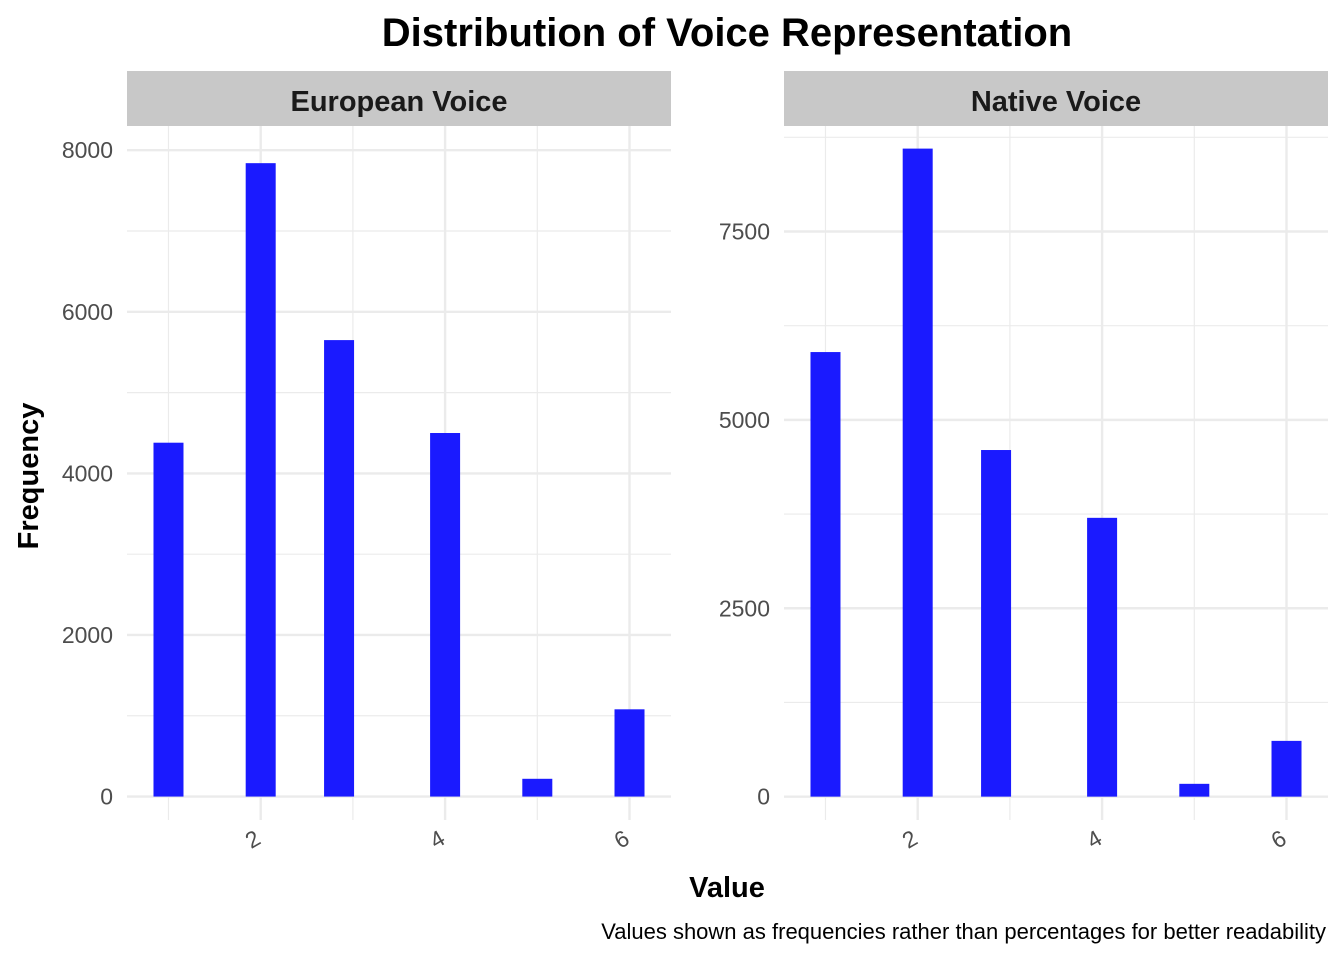  What do you see at coordinates (727, 888) in the screenshot?
I see `x-axis-label: Value` at bounding box center [727, 888].